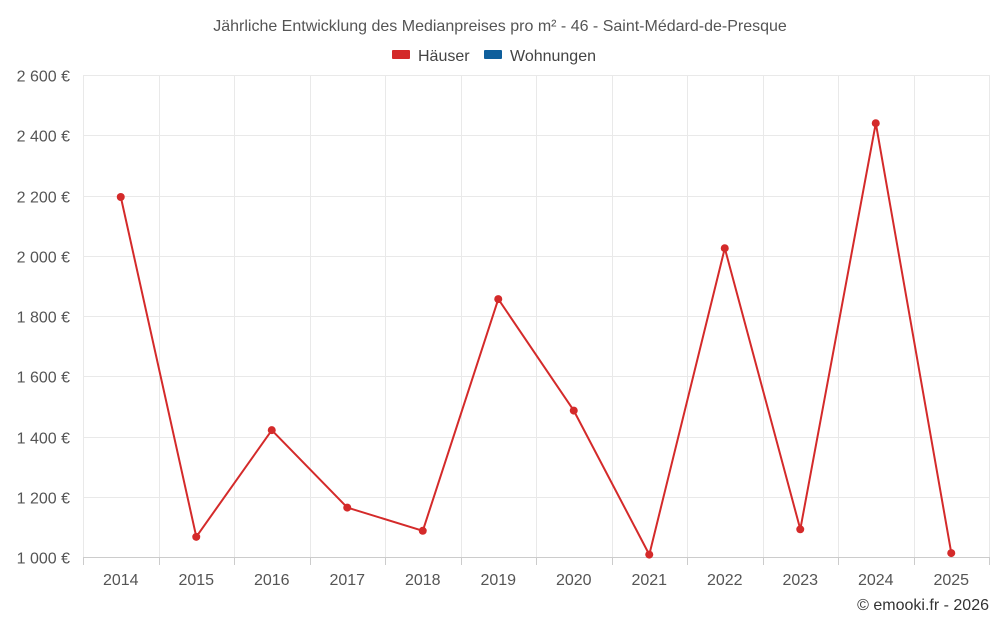 This screenshot has width=1000, height=625. I want to click on y-tick-label: 2 200 €, so click(43, 198).